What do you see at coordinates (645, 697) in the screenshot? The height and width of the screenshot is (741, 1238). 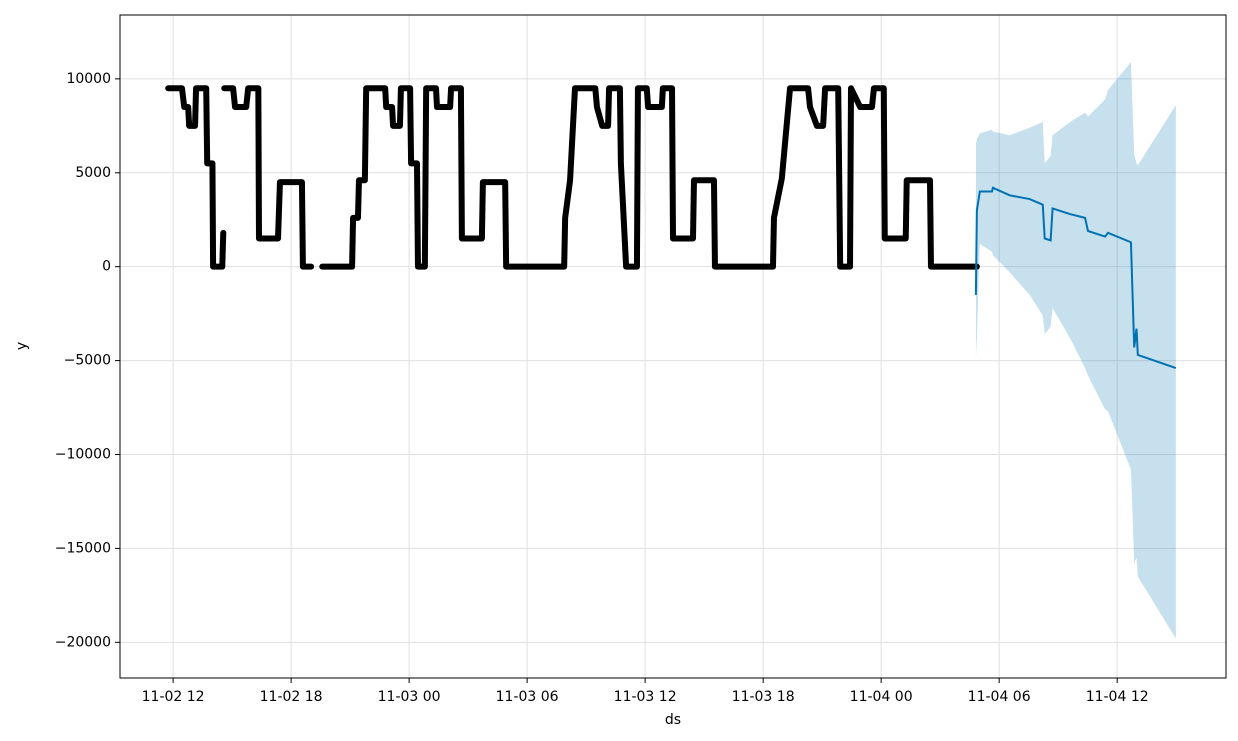 I see `x-tick-label: 11-03 12` at bounding box center [645, 697].